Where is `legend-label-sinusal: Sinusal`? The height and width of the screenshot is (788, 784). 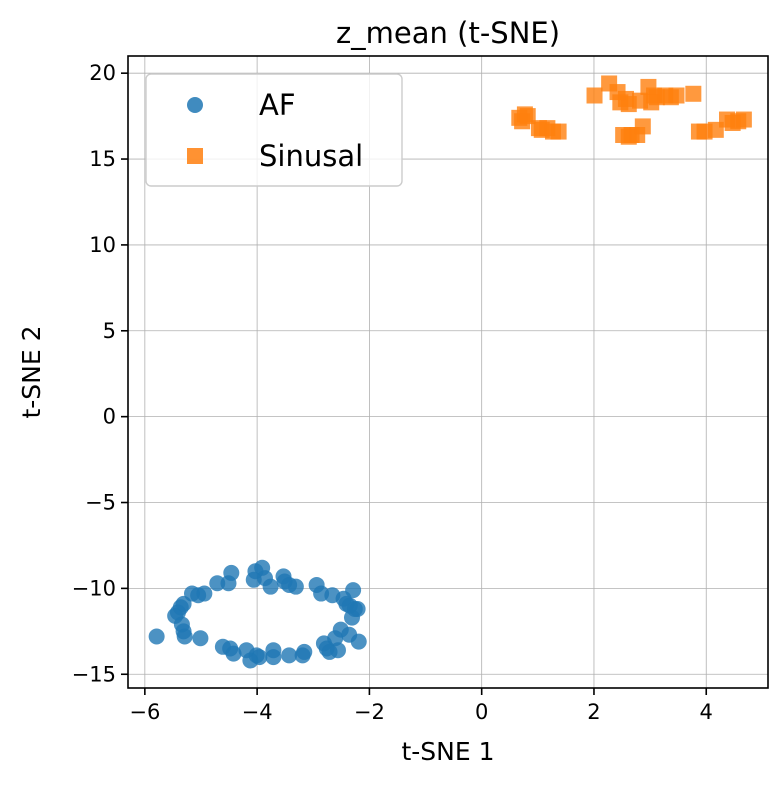 legend-label-sinusal: Sinusal is located at coordinates (311, 156).